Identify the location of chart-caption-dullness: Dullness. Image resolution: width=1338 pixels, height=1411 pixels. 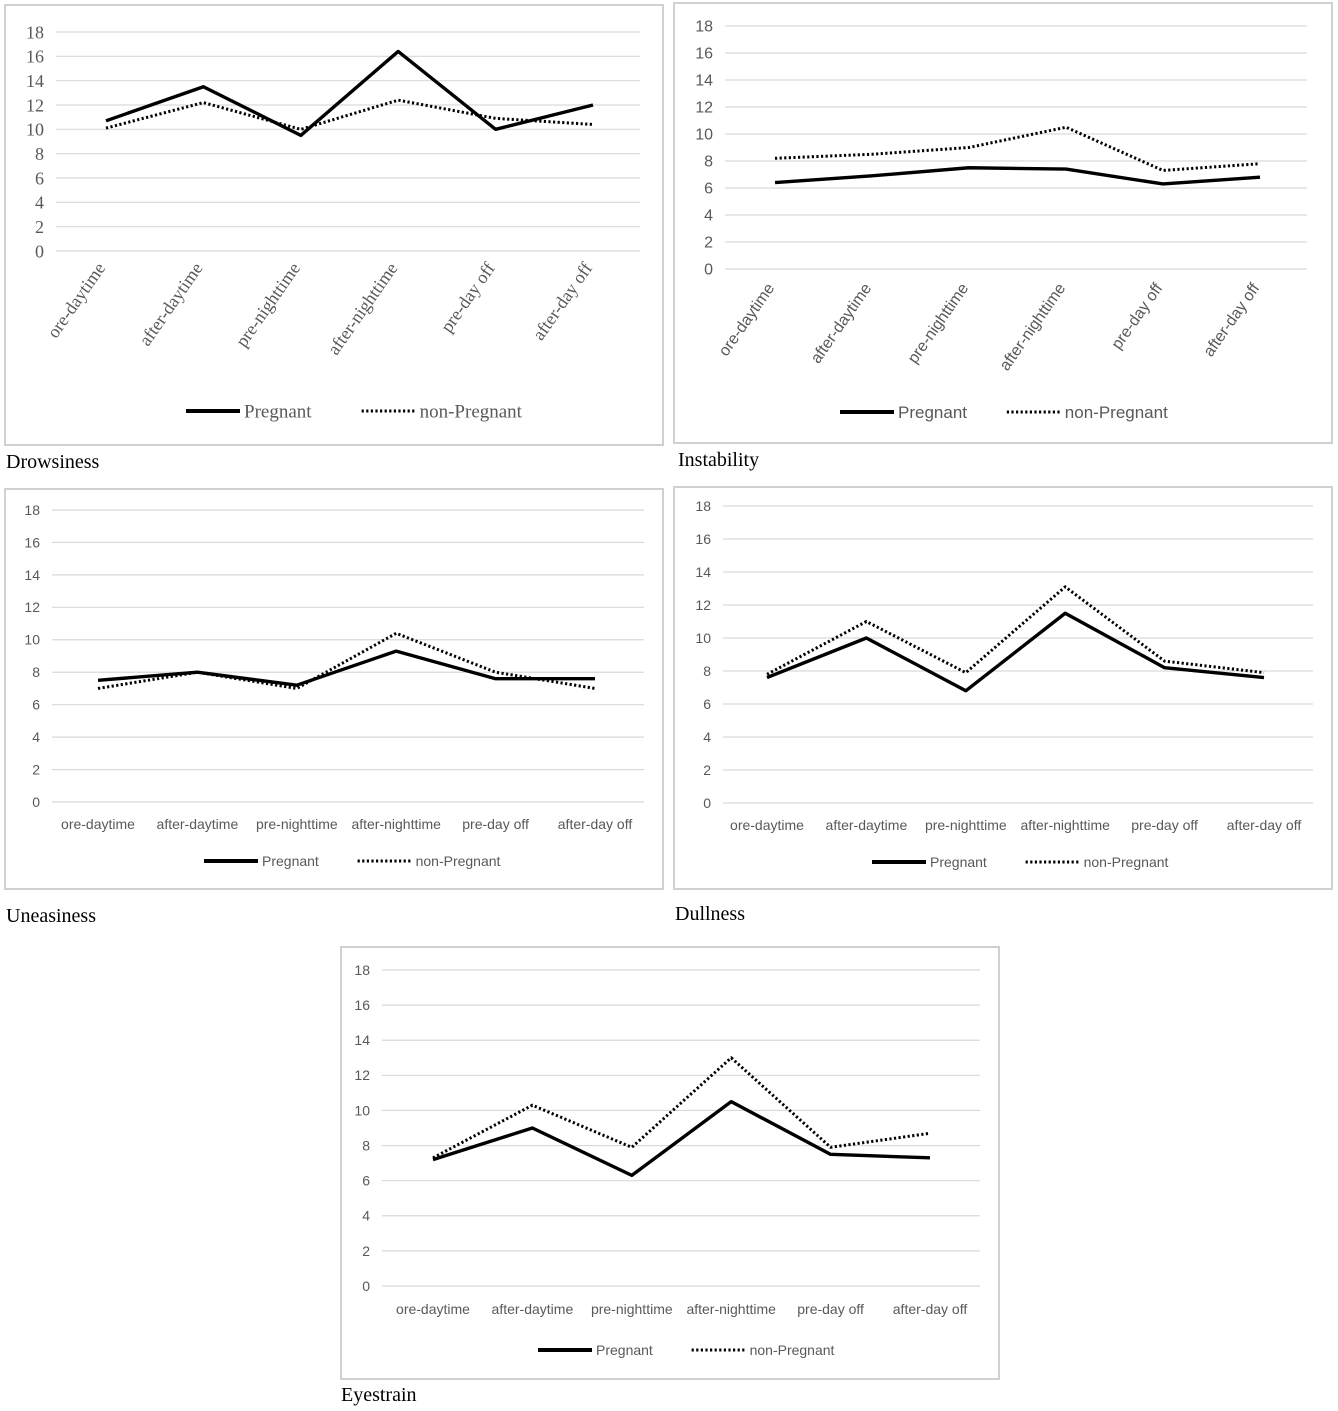
(710, 914).